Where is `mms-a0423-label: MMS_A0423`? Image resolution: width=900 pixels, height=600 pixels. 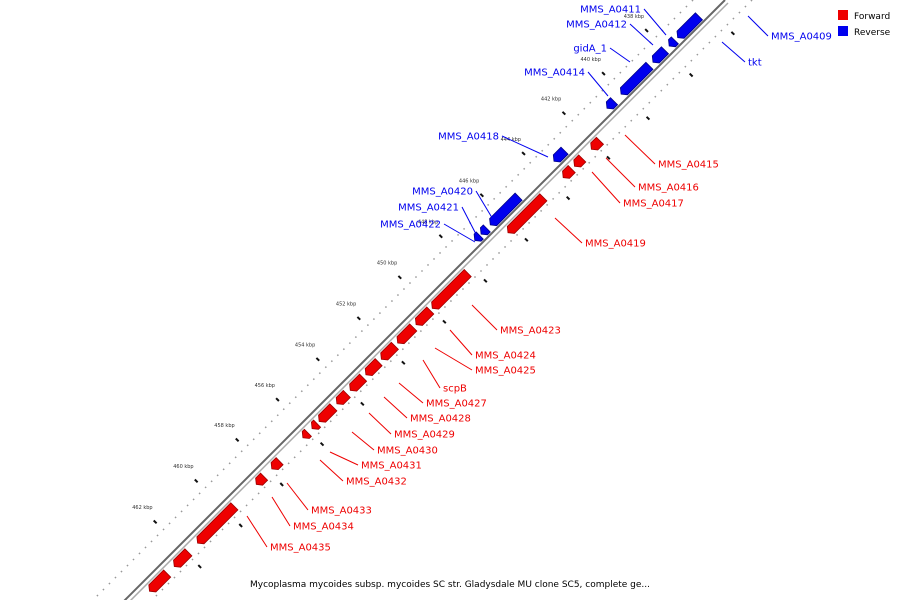
mms-a0423-label: MMS_A0423 is located at coordinates (530, 331).